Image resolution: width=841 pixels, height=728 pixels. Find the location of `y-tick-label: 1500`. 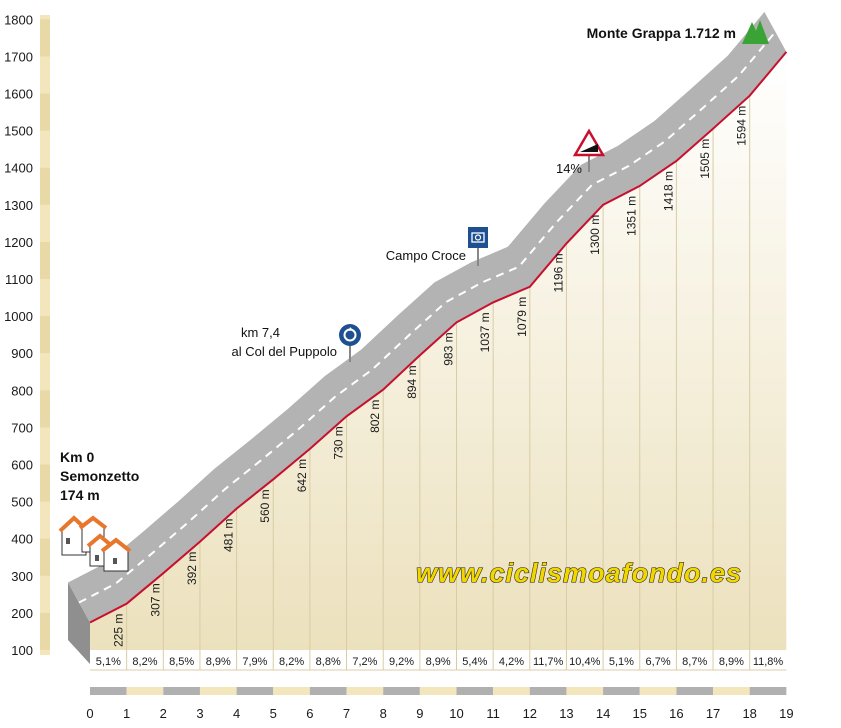

y-tick-label: 1500 is located at coordinates (18, 131).